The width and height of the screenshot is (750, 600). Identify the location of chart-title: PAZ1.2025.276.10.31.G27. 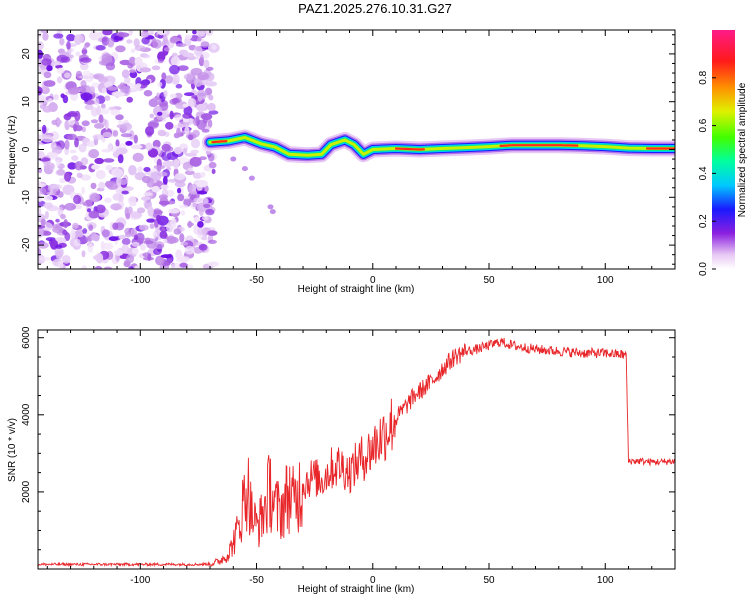
(375, 8).